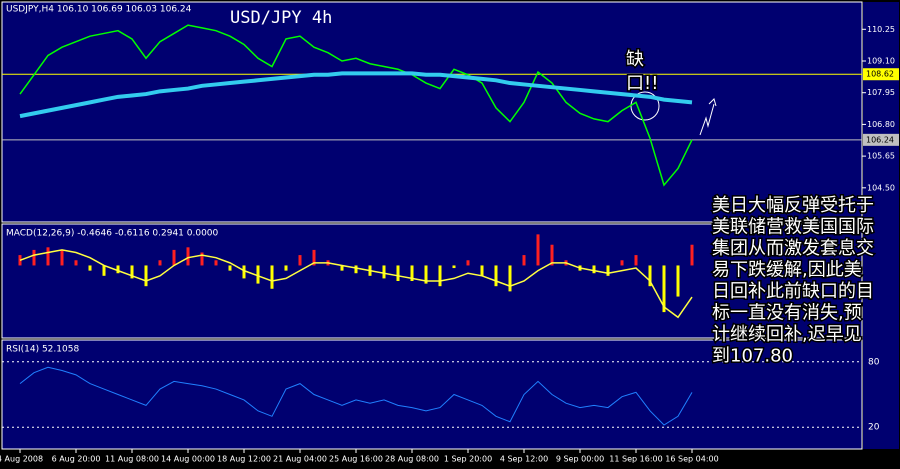 This screenshot has height=469, width=900. Describe the element at coordinates (42, 350) in the screenshot. I see `rsi-label: RSI(14) 52.1058` at that location.